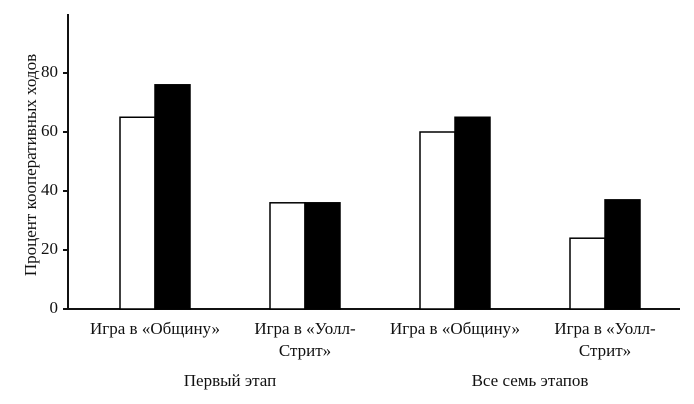  What do you see at coordinates (530, 380) in the screenshot?
I see `group-label: Все семь этапов` at bounding box center [530, 380].